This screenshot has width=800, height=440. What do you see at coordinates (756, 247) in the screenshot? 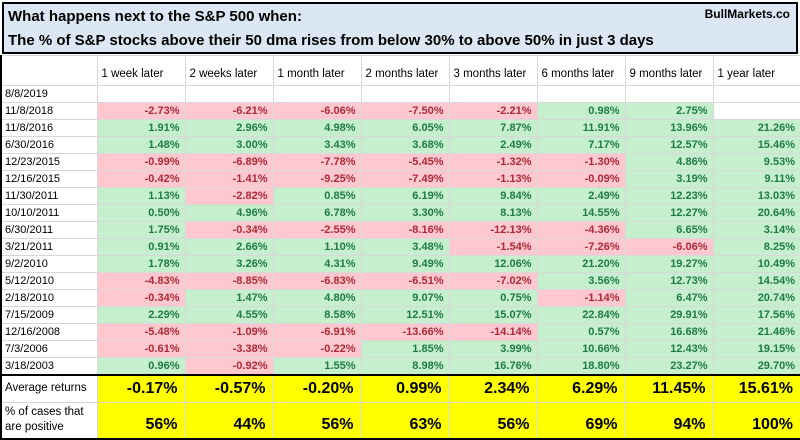
I see `return-cell: 8.25%` at bounding box center [756, 247].